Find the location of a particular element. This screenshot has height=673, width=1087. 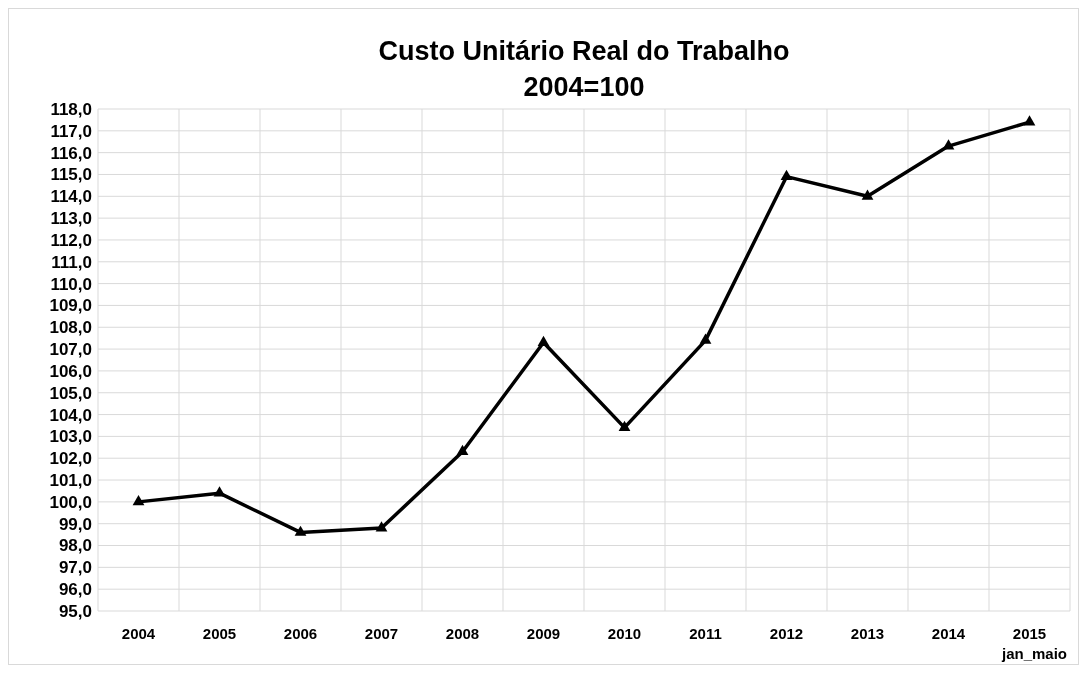

x-tick-label: 2009 is located at coordinates (543, 633).